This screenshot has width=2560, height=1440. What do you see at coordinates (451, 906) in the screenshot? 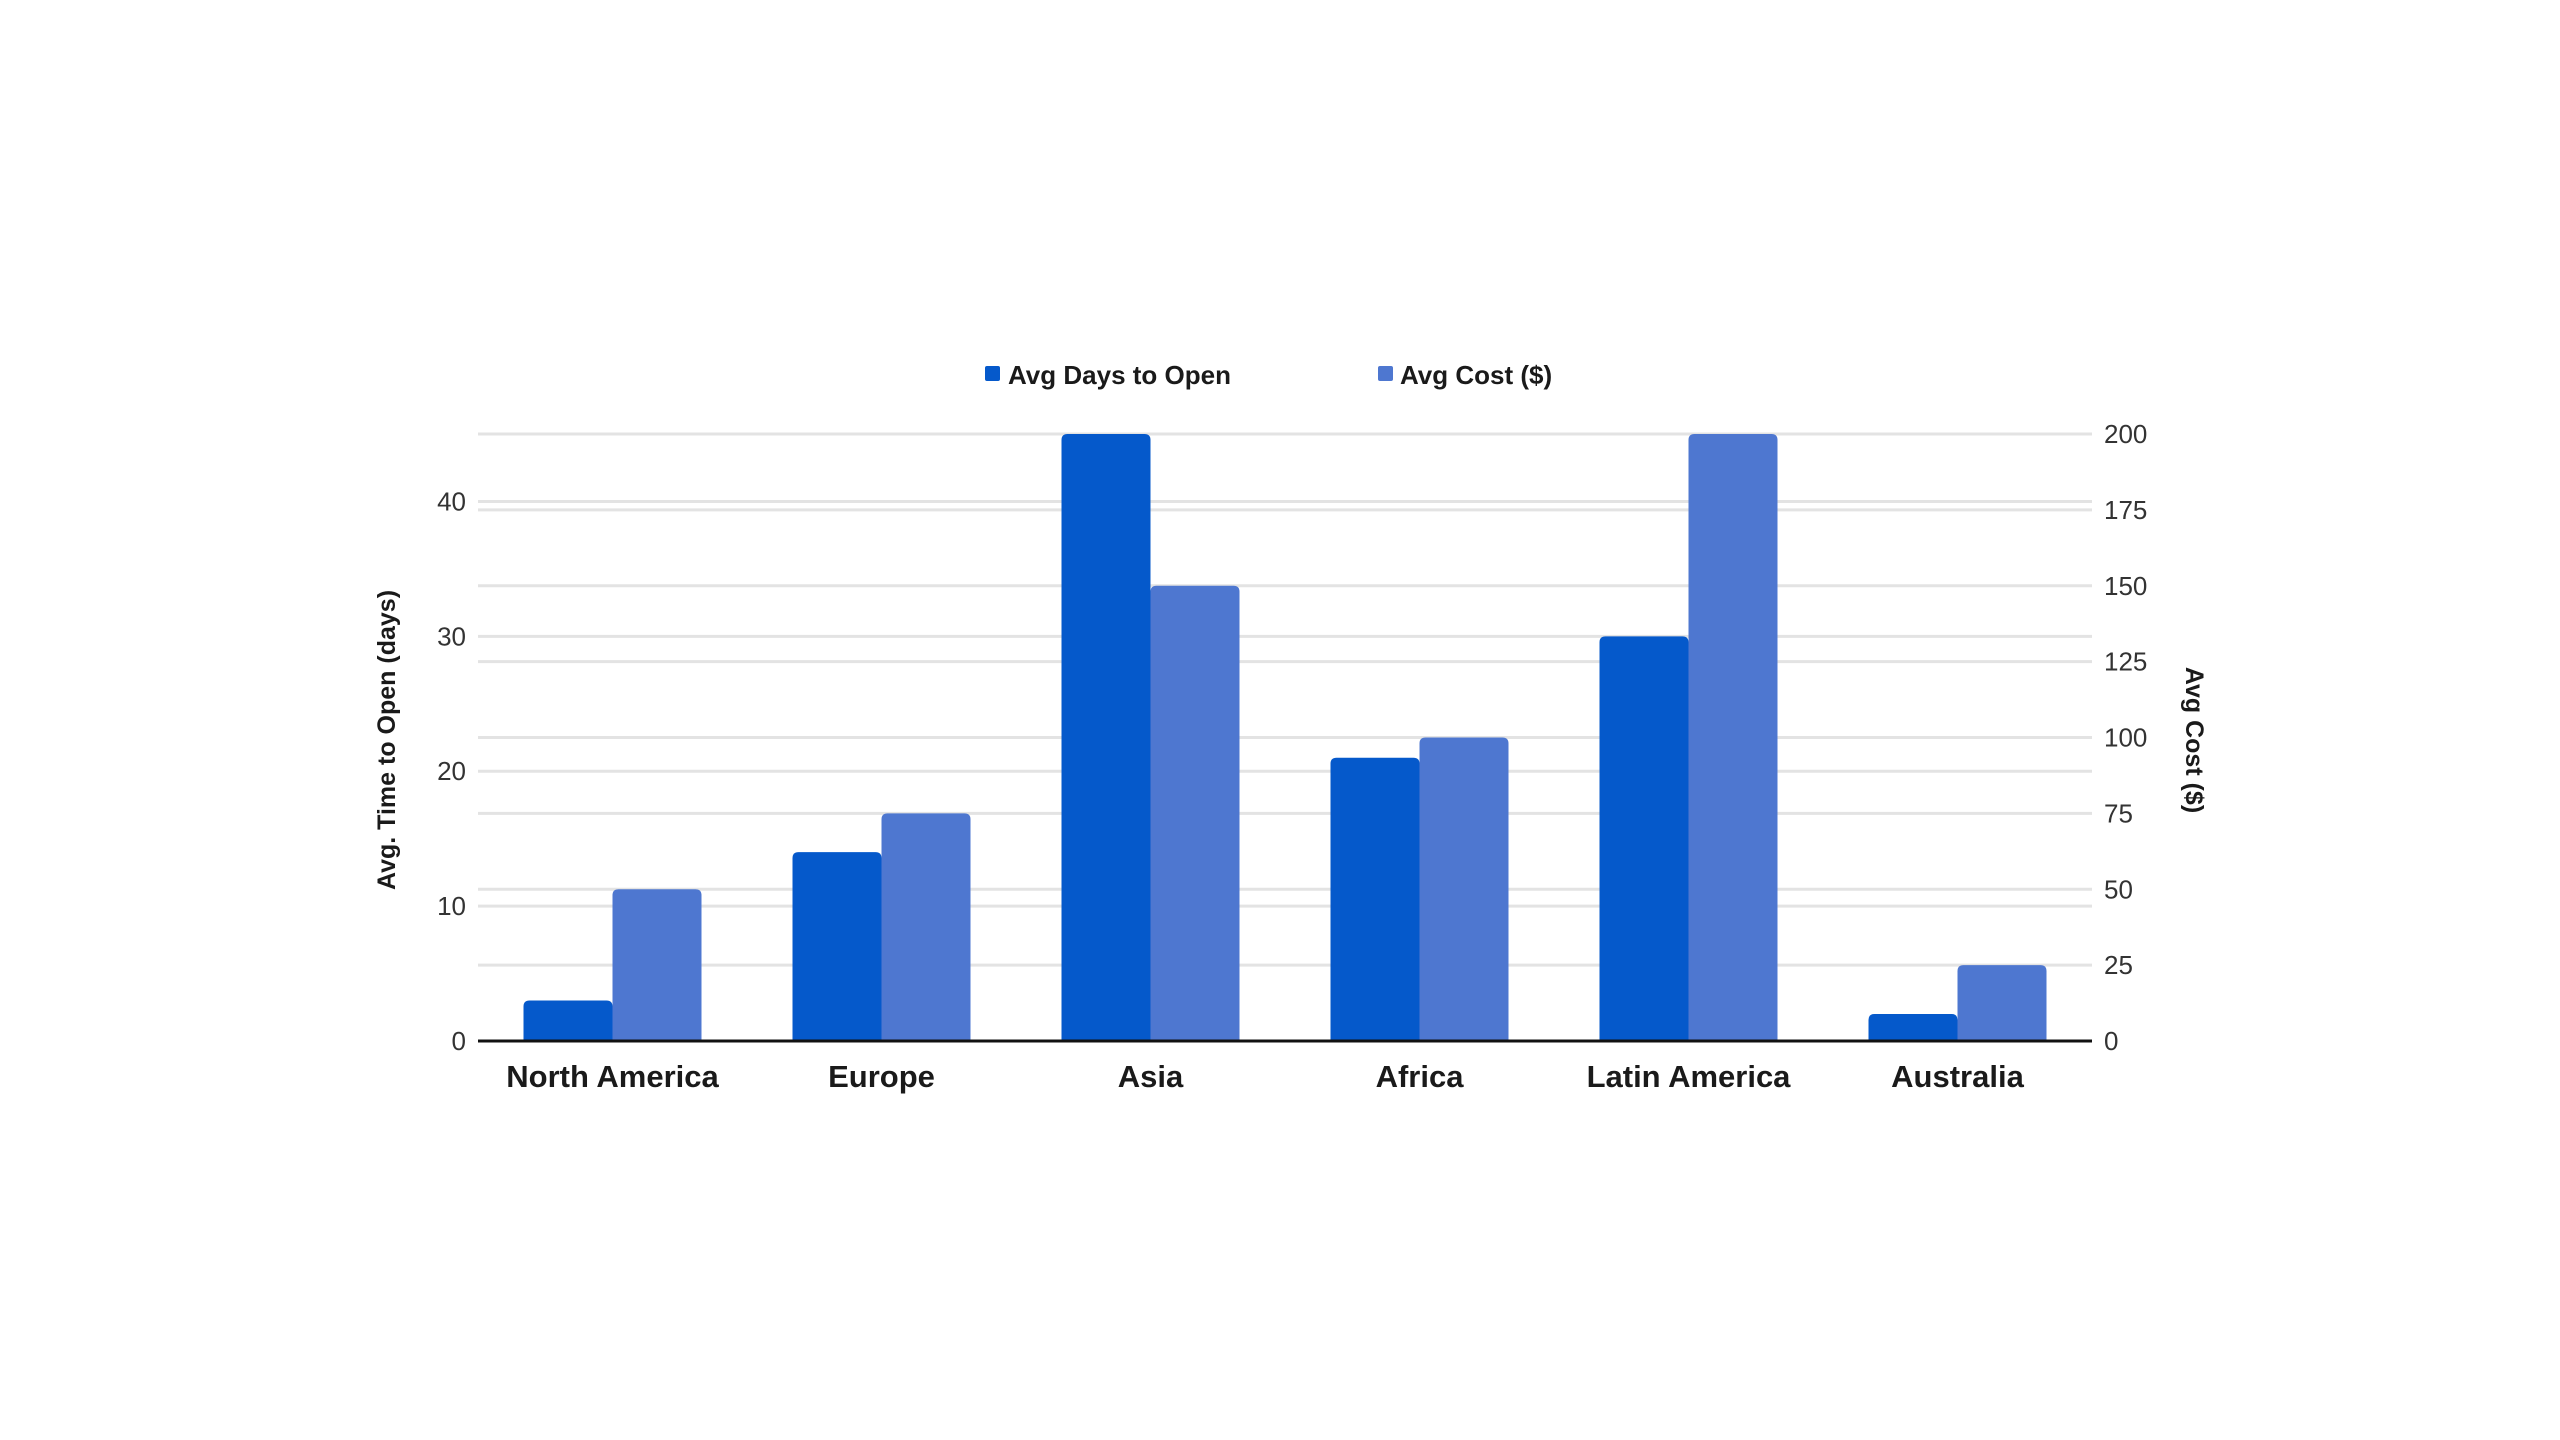
I see `y-tick-label-left: 10` at bounding box center [451, 906].